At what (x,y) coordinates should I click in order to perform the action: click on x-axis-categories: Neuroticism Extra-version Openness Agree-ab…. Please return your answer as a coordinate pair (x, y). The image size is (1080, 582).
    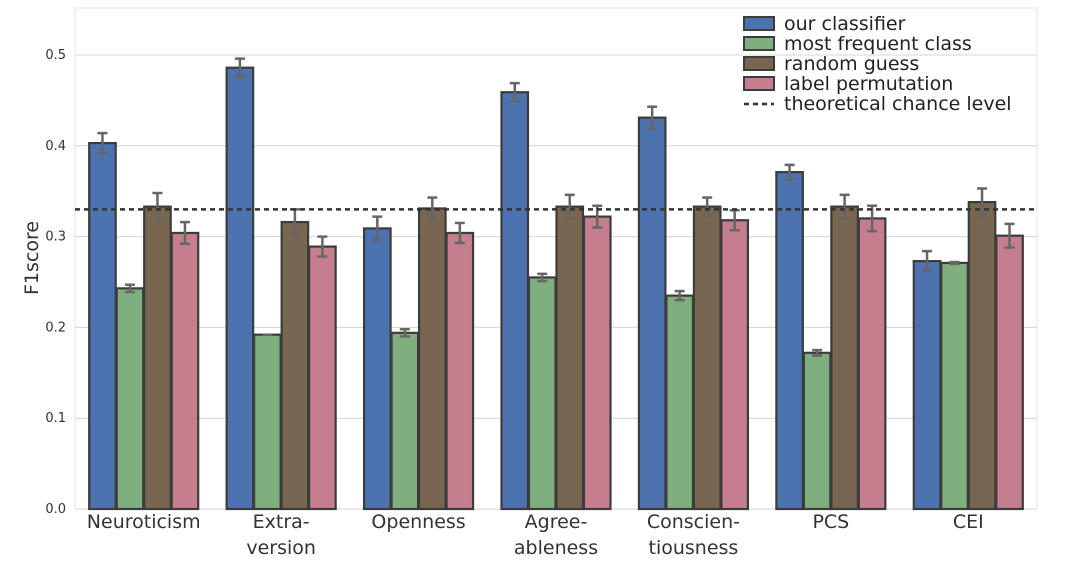
    Looking at the image, I should click on (535, 535).